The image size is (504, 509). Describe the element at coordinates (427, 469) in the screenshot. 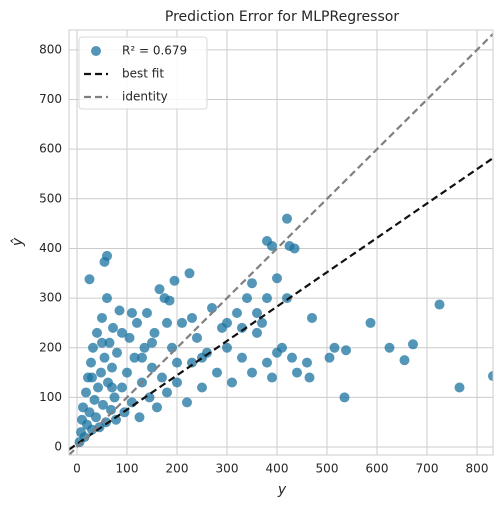

I see `x-tick-label: 700` at that location.